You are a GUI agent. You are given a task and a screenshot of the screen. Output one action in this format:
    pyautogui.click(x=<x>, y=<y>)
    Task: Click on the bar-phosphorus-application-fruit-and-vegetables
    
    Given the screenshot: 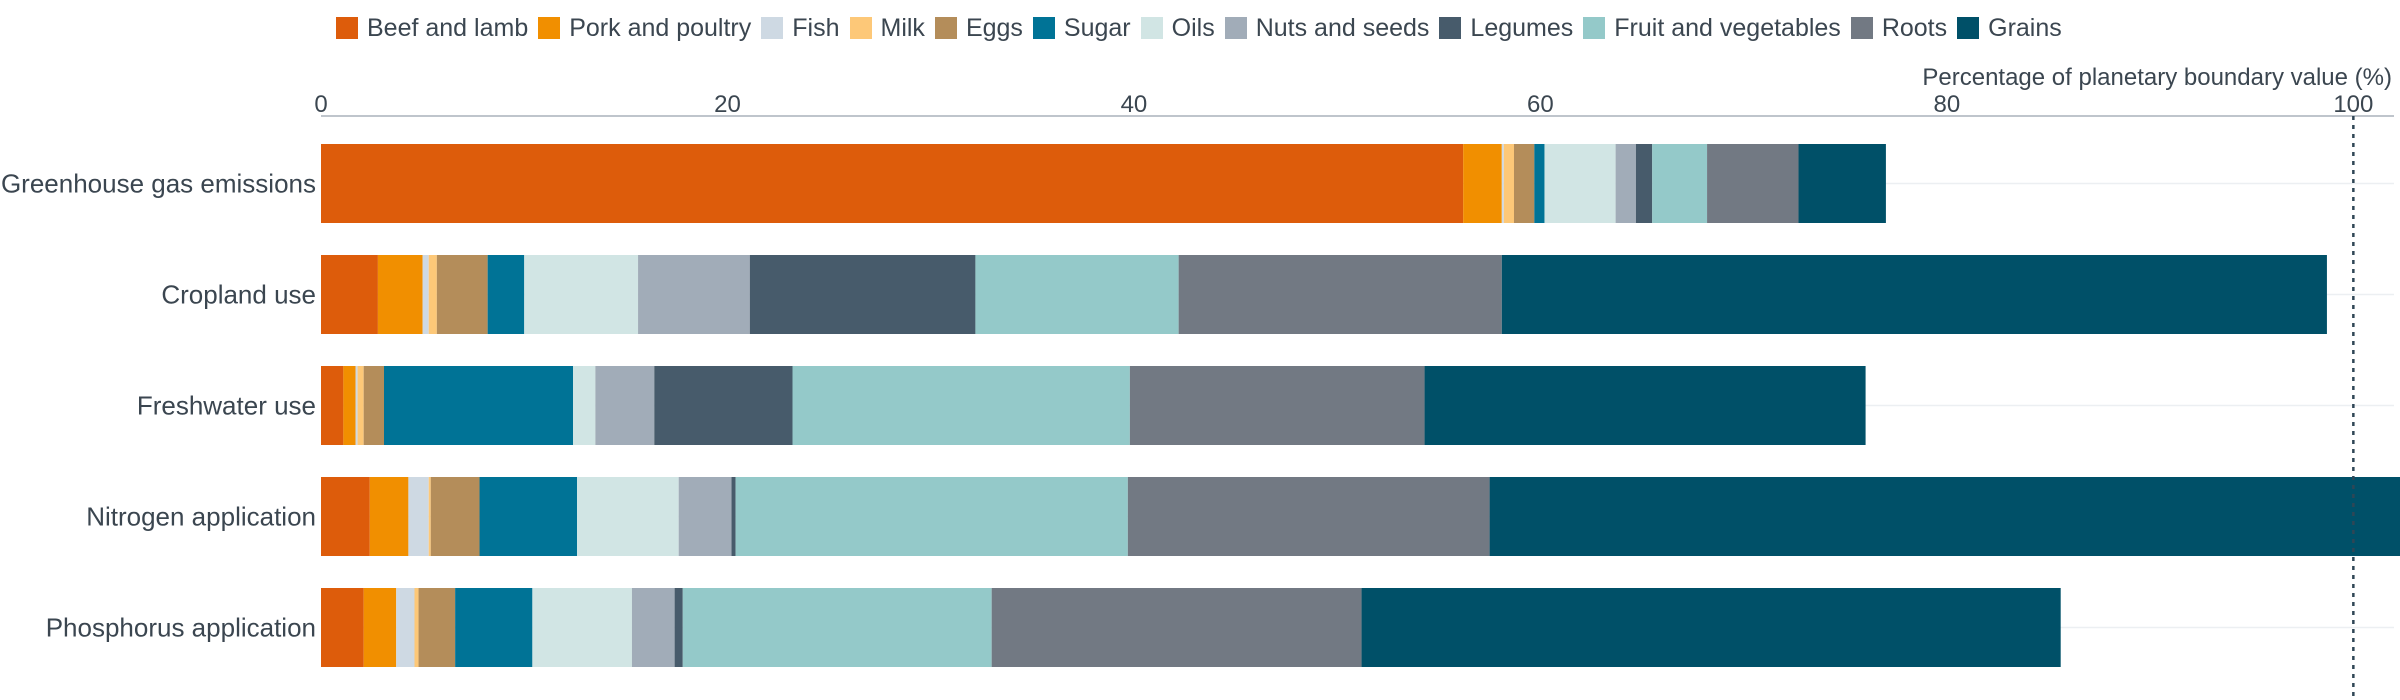 What is the action you would take?
    pyautogui.click(x=837, y=627)
    